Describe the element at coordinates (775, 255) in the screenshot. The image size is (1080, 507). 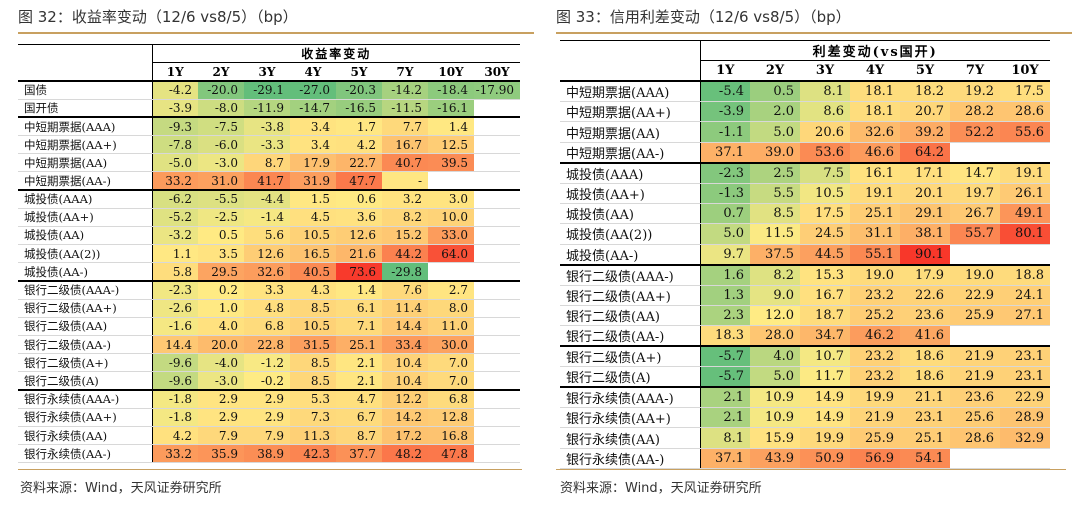
I see `table-cell: 37.5` at that location.